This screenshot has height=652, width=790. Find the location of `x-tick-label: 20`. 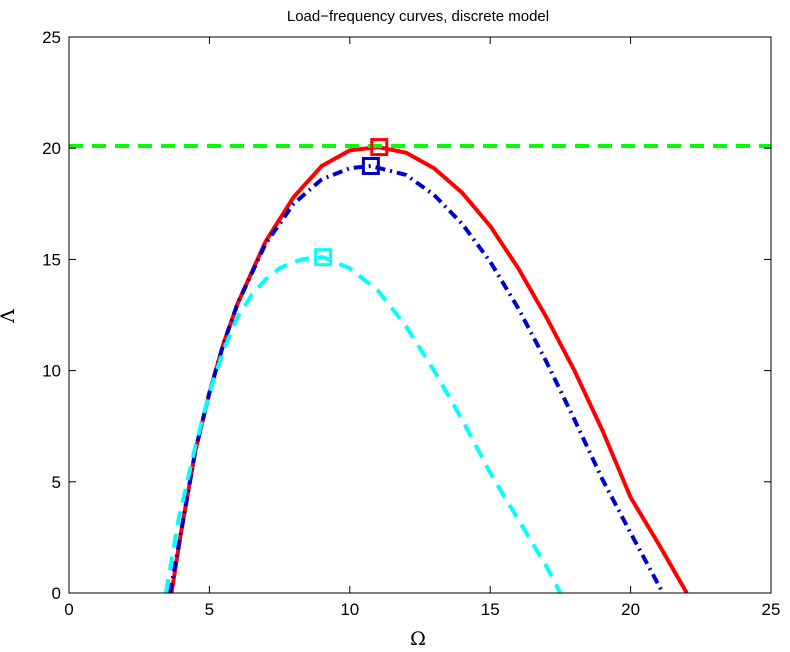

x-tick-label: 20 is located at coordinates (630, 609).